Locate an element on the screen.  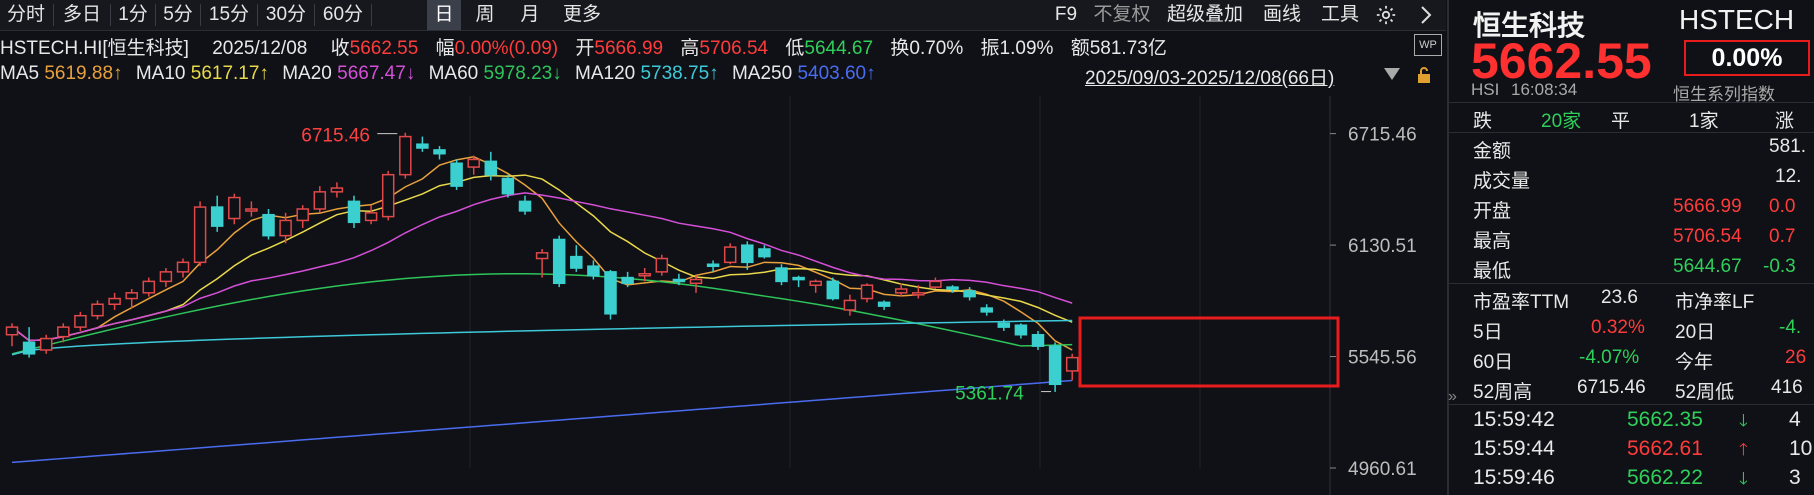
date-range: 2025/09/03-2025/12/08(66日) is located at coordinates (1210, 78).